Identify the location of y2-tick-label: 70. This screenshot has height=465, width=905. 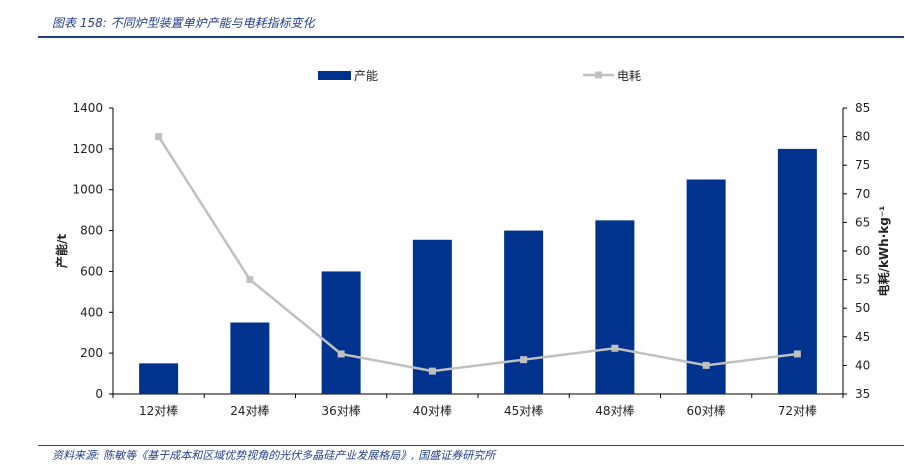
(862, 194).